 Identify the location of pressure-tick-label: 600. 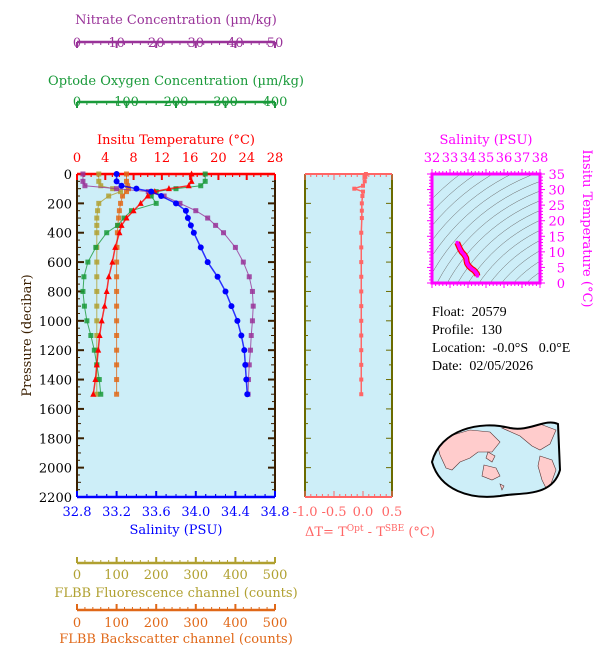
(59, 263).